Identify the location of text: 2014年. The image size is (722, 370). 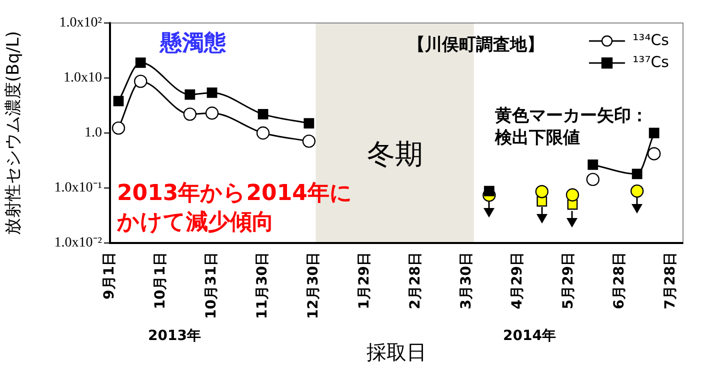
(529, 336).